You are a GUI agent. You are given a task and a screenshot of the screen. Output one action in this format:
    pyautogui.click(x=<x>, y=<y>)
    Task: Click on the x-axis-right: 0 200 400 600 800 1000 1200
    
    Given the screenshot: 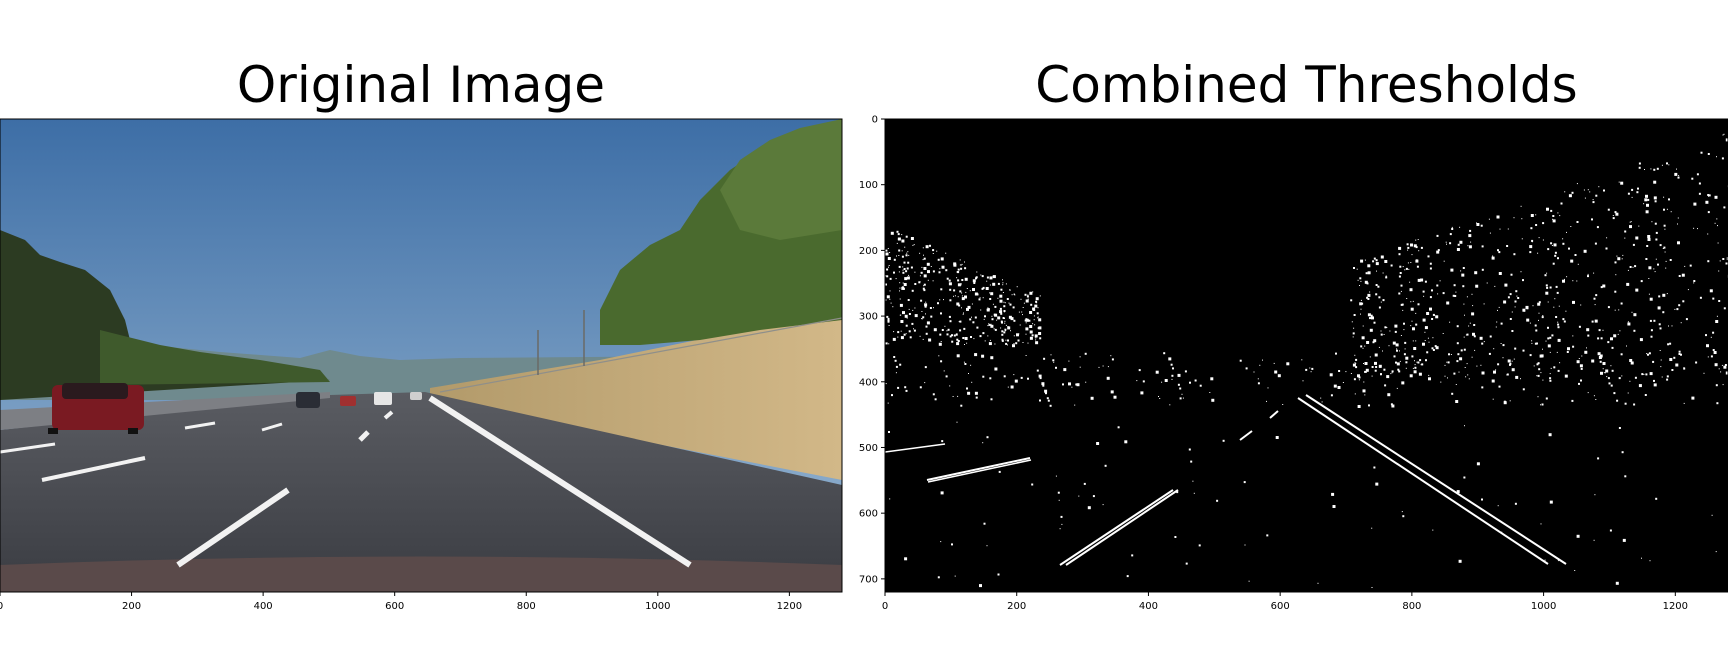 What is the action you would take?
    pyautogui.click(x=1285, y=602)
    